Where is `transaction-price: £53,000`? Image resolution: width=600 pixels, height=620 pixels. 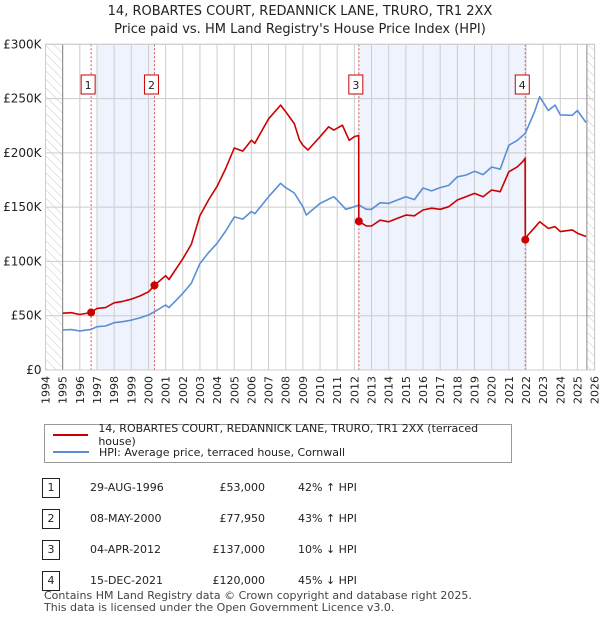
transaction-price: £53,000 is located at coordinates (242, 487).